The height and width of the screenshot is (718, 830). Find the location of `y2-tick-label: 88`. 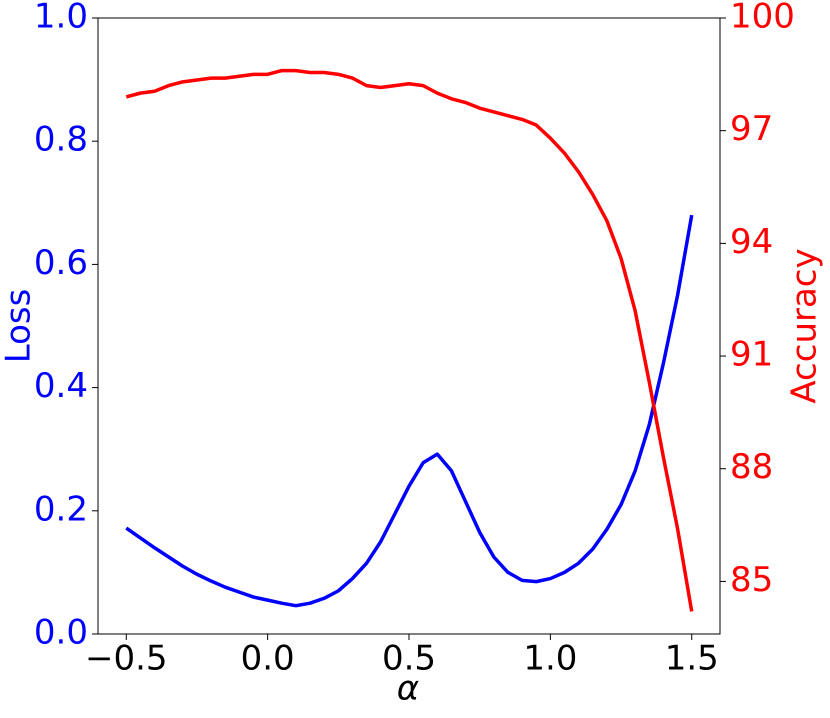

y2-tick-label: 88 is located at coordinates (751, 467).